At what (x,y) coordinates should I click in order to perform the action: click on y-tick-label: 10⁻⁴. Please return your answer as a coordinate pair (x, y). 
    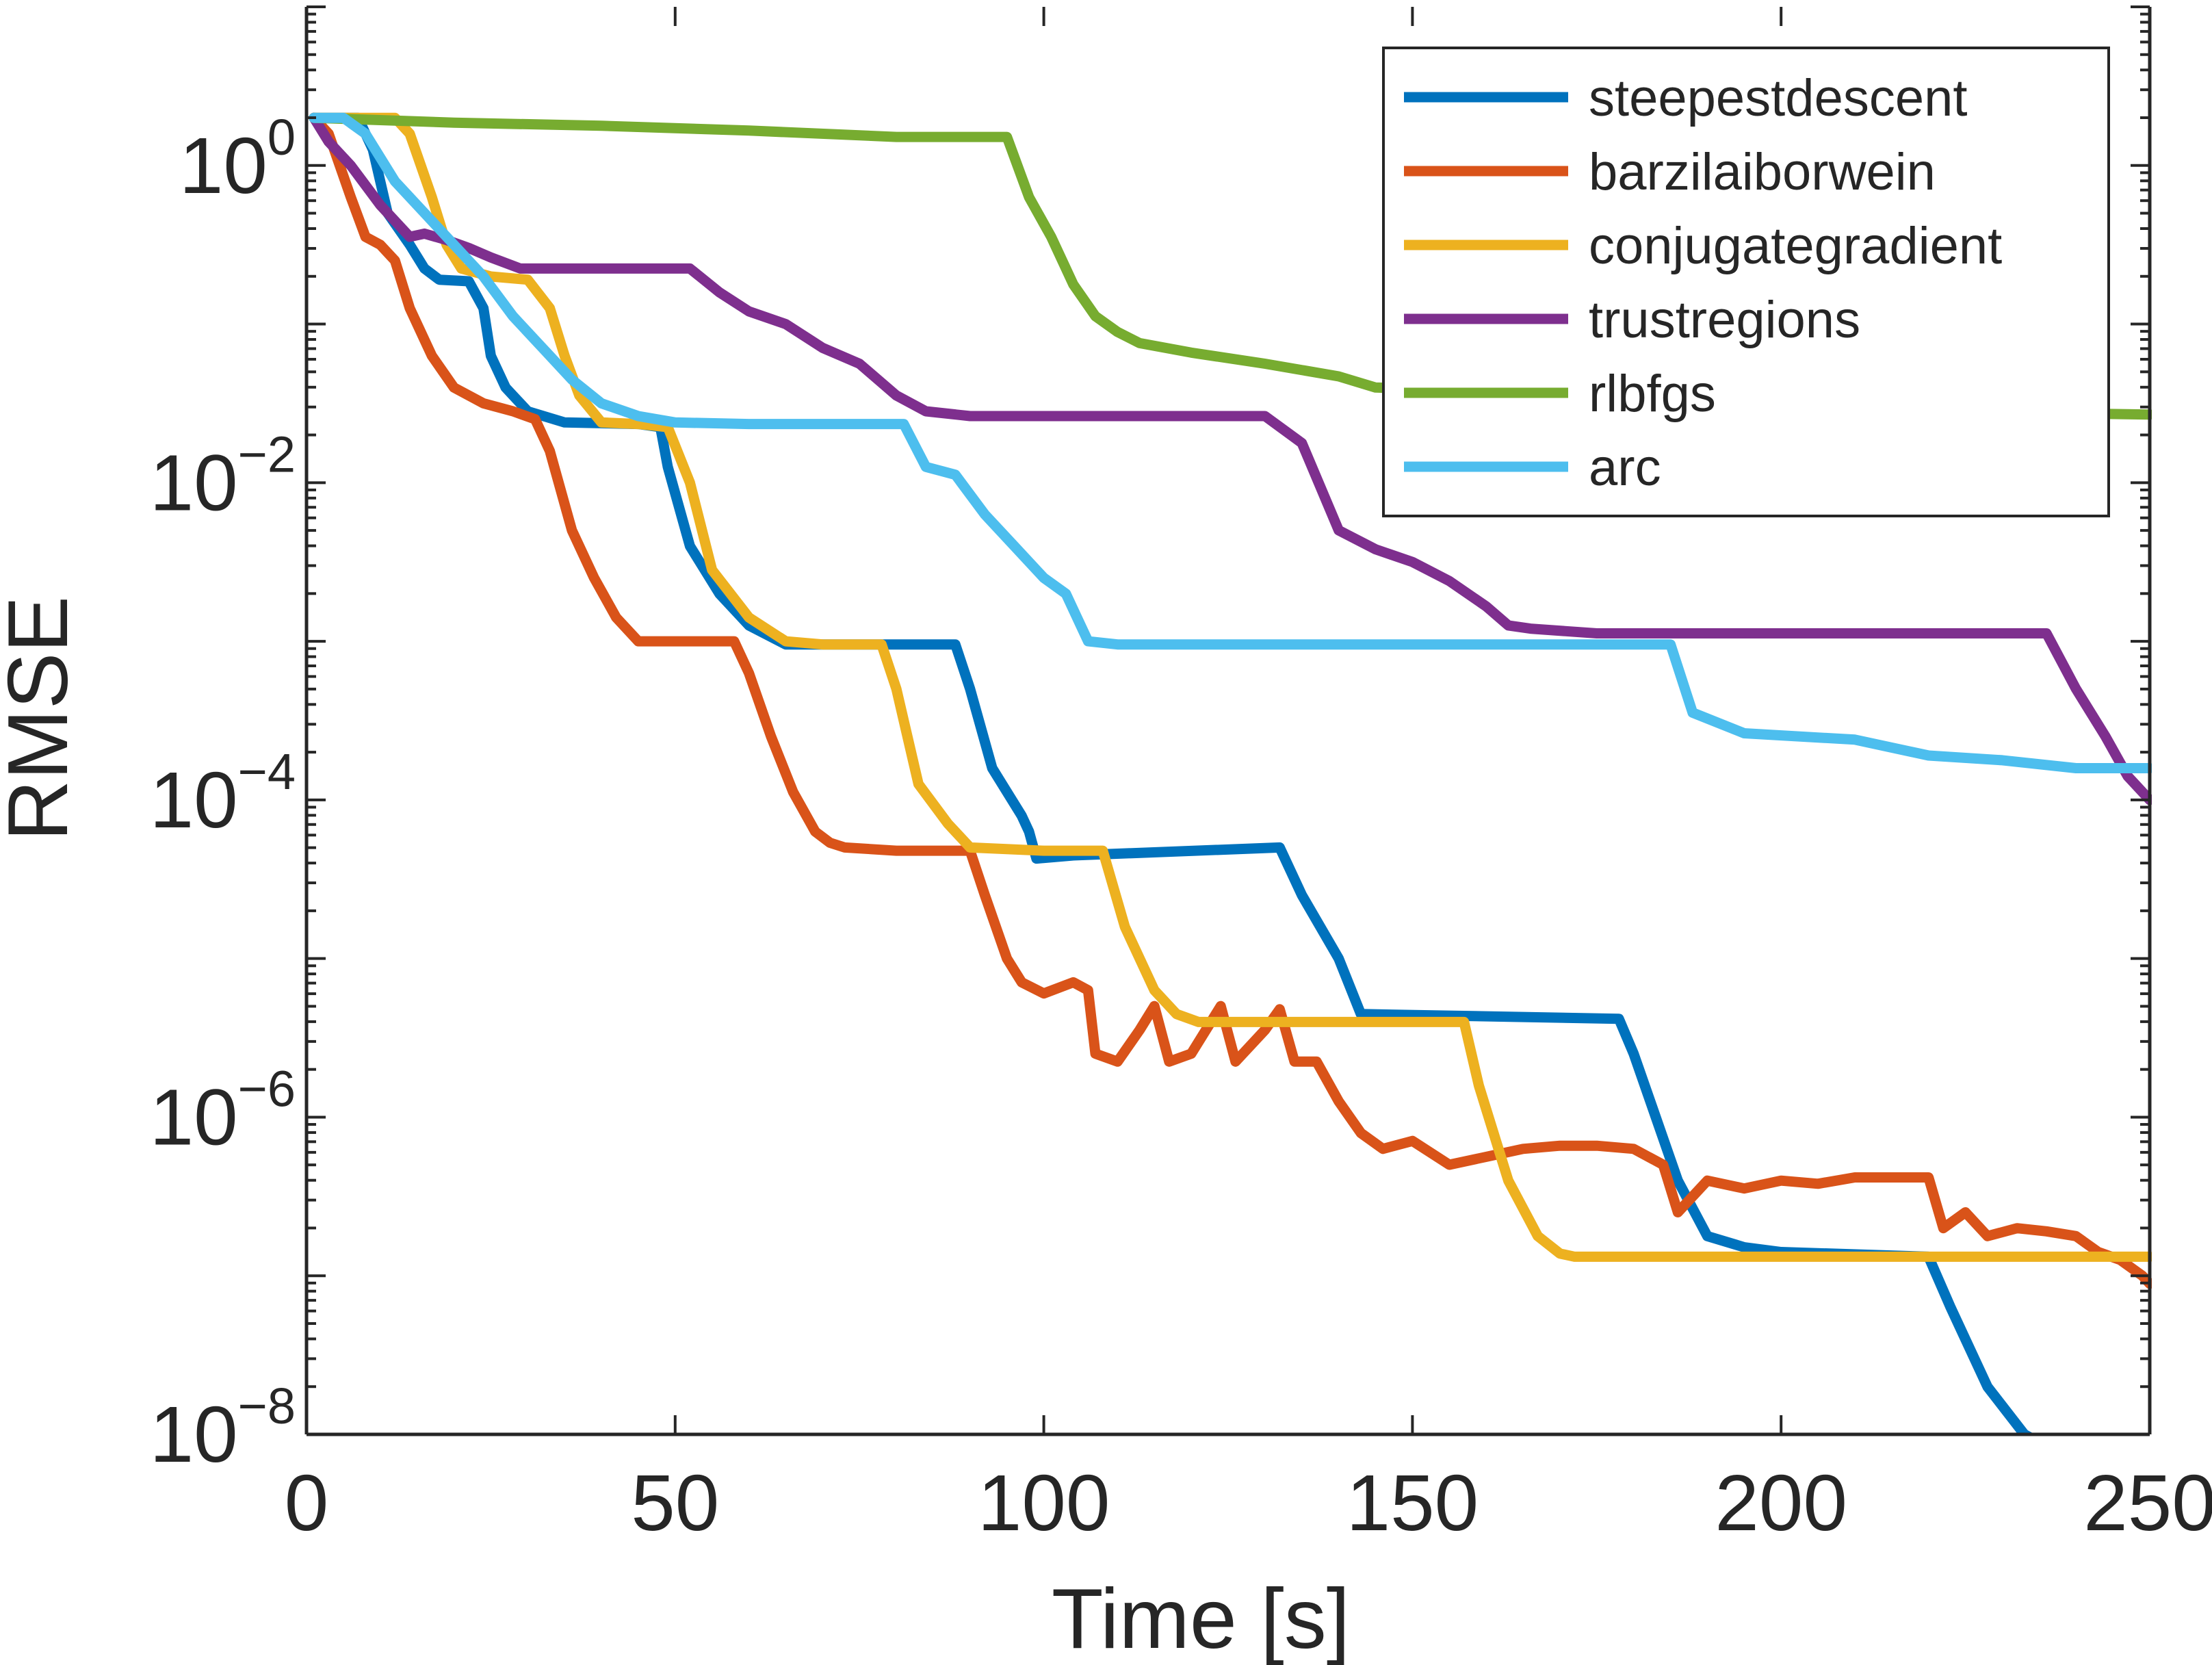
    Looking at the image, I should click on (223, 793).